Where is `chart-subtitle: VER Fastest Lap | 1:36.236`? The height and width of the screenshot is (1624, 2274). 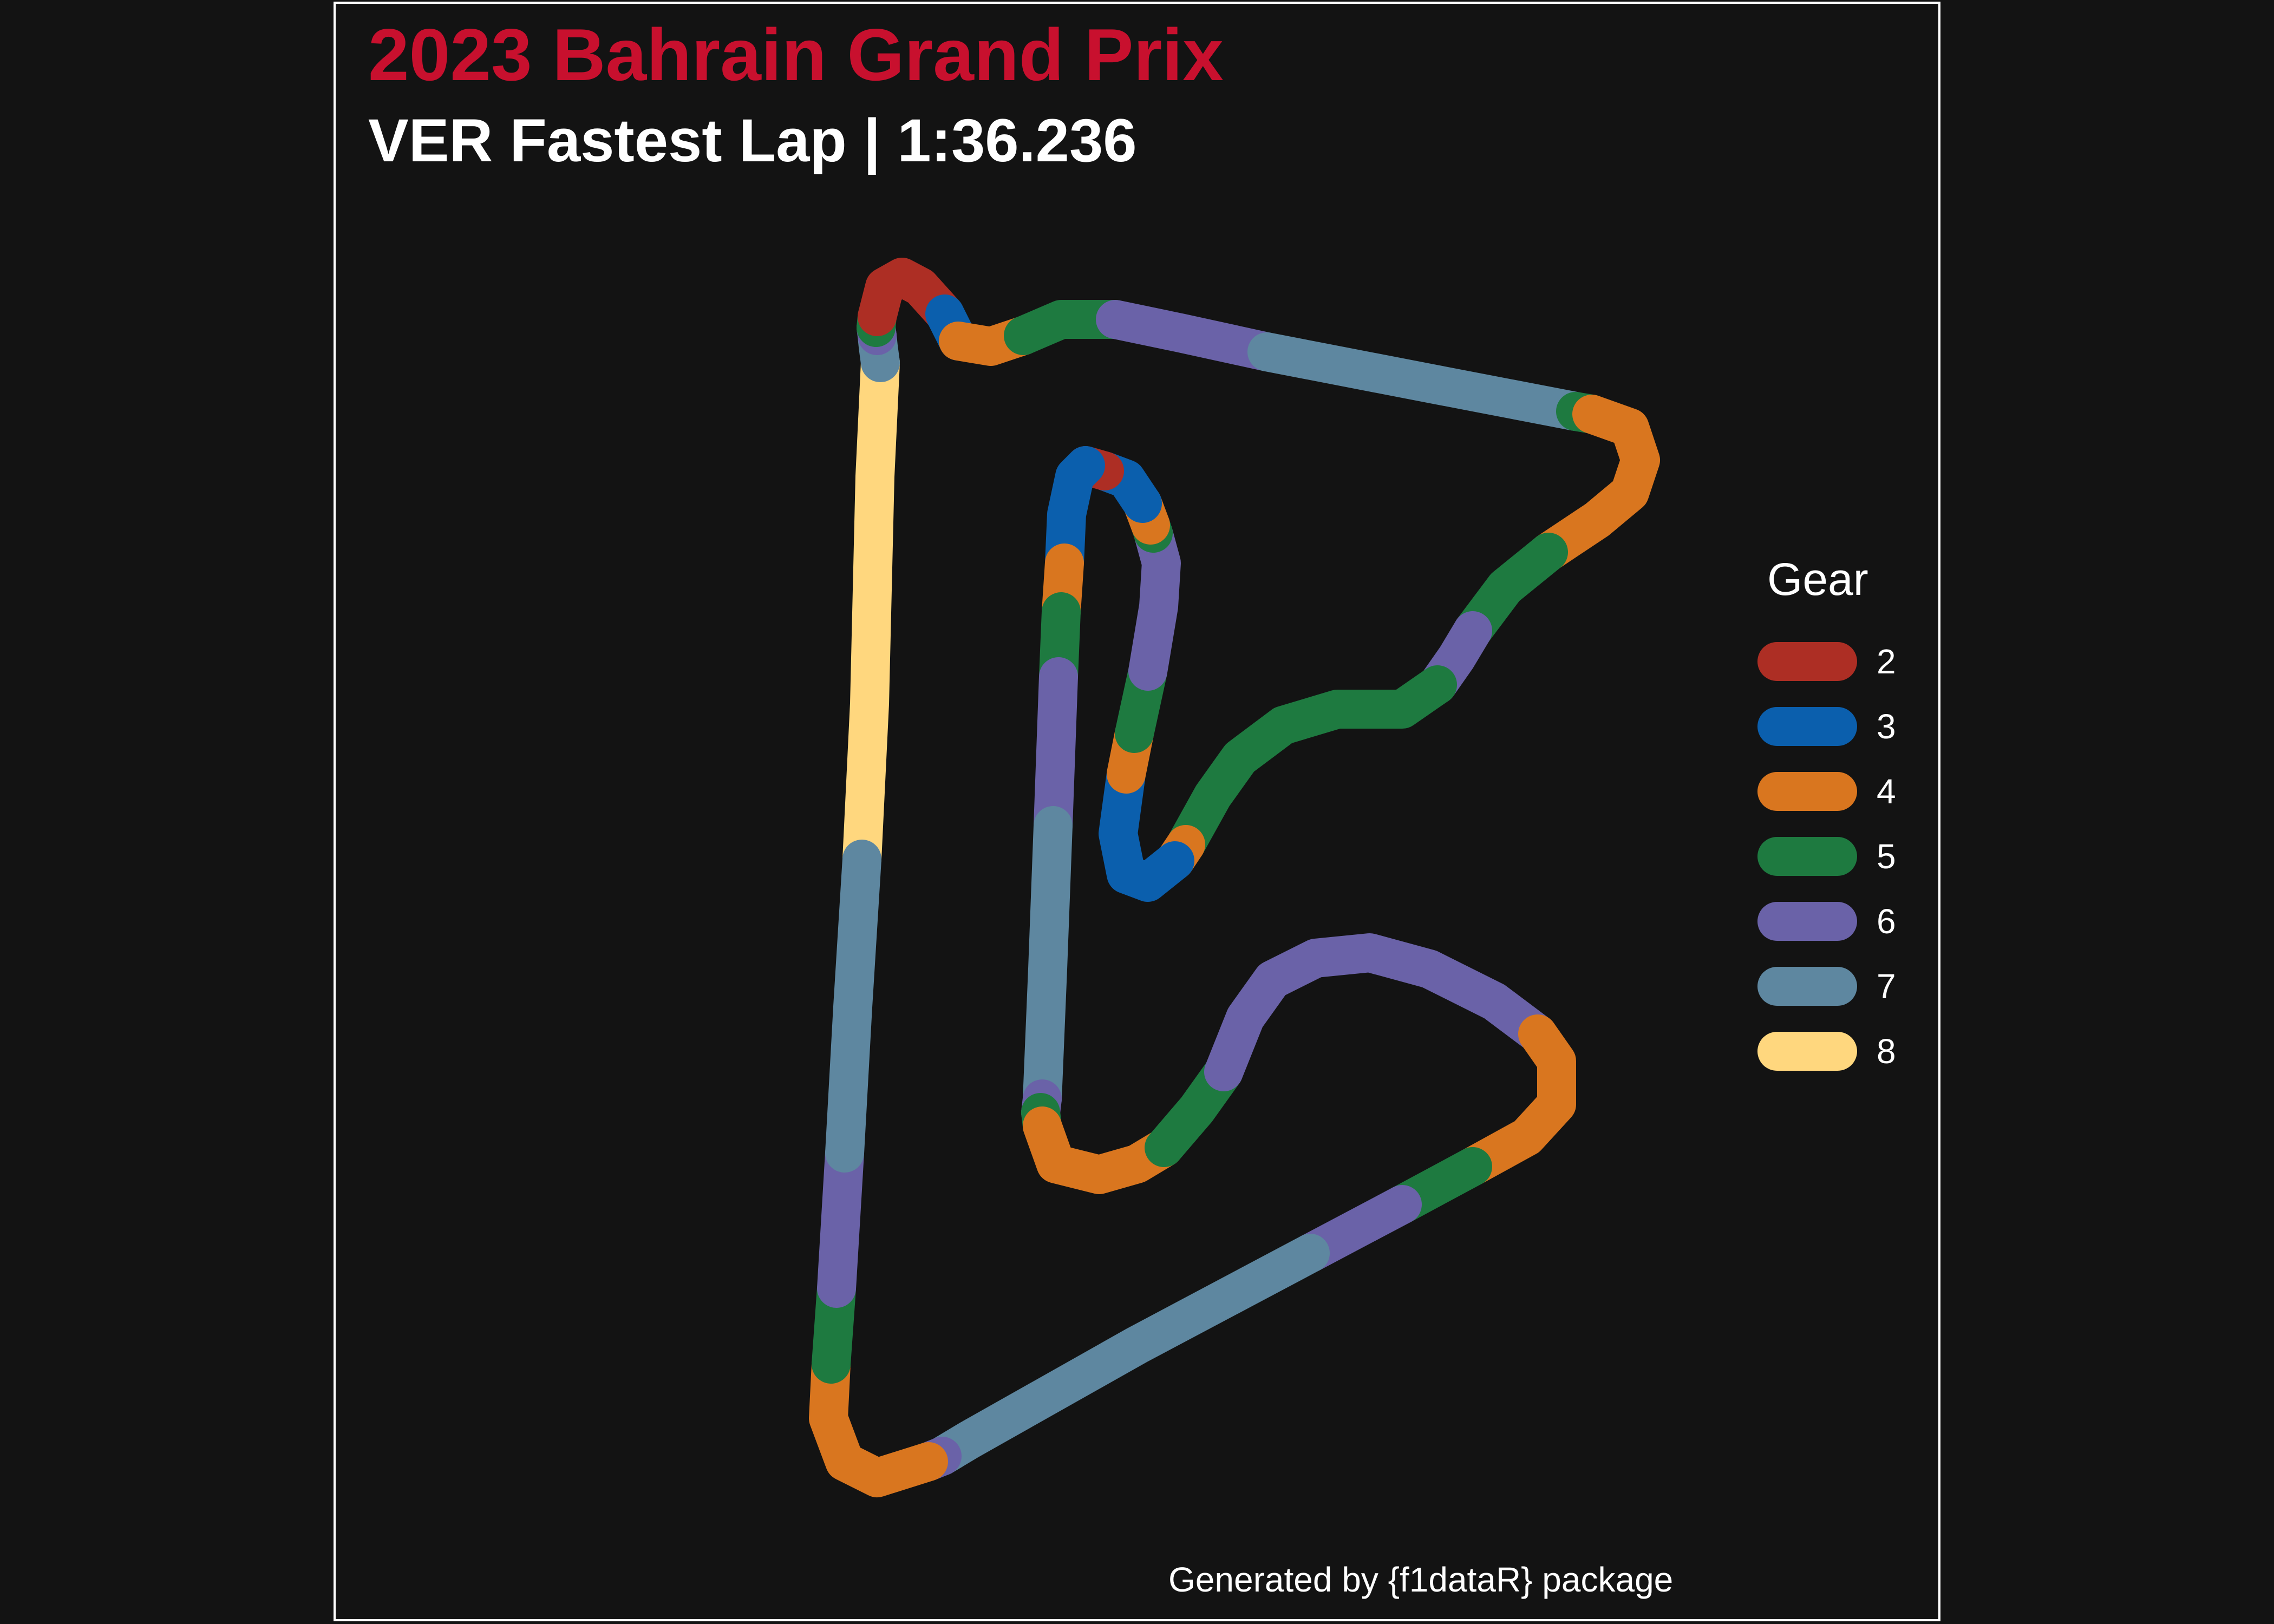
chart-subtitle: VER Fastest Lap | 1:36.236 is located at coordinates (753, 140).